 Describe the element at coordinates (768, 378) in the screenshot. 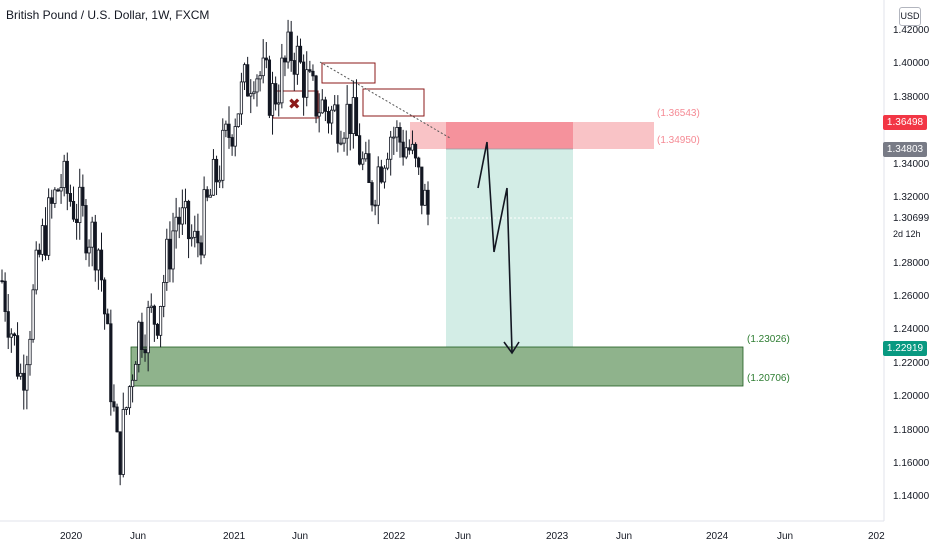

I see `target-bottom-label: (1.20706)` at that location.